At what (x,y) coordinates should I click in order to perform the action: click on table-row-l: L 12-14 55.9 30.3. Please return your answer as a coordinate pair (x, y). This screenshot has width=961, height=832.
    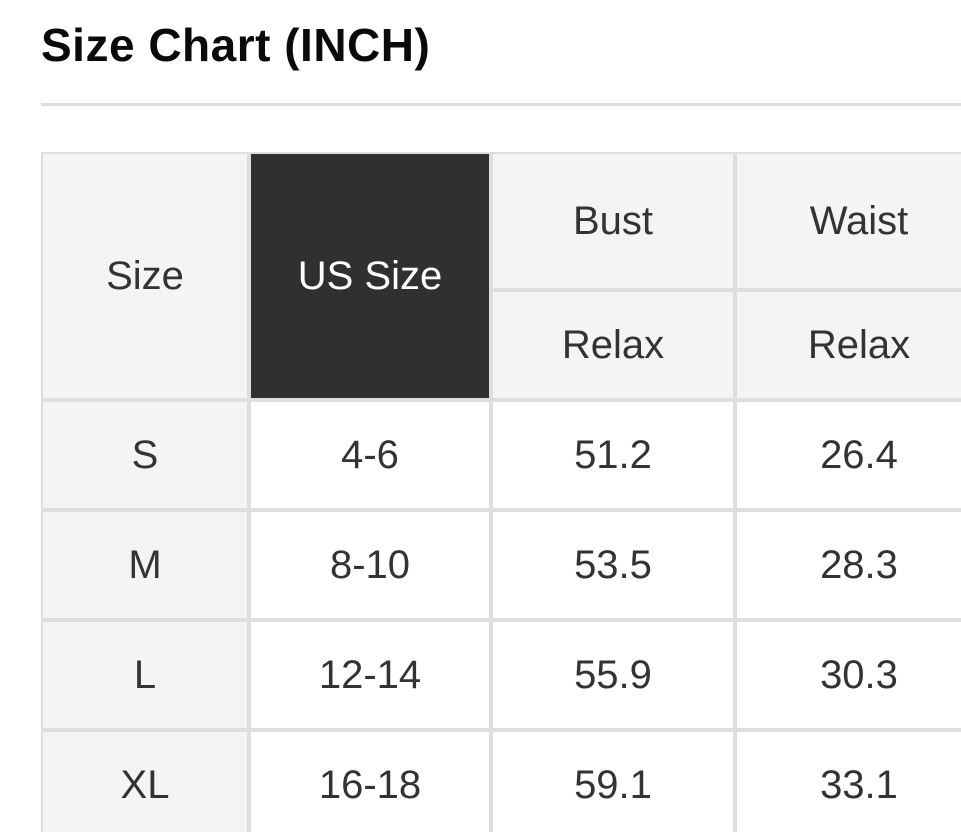
    Looking at the image, I should click on (501, 675).